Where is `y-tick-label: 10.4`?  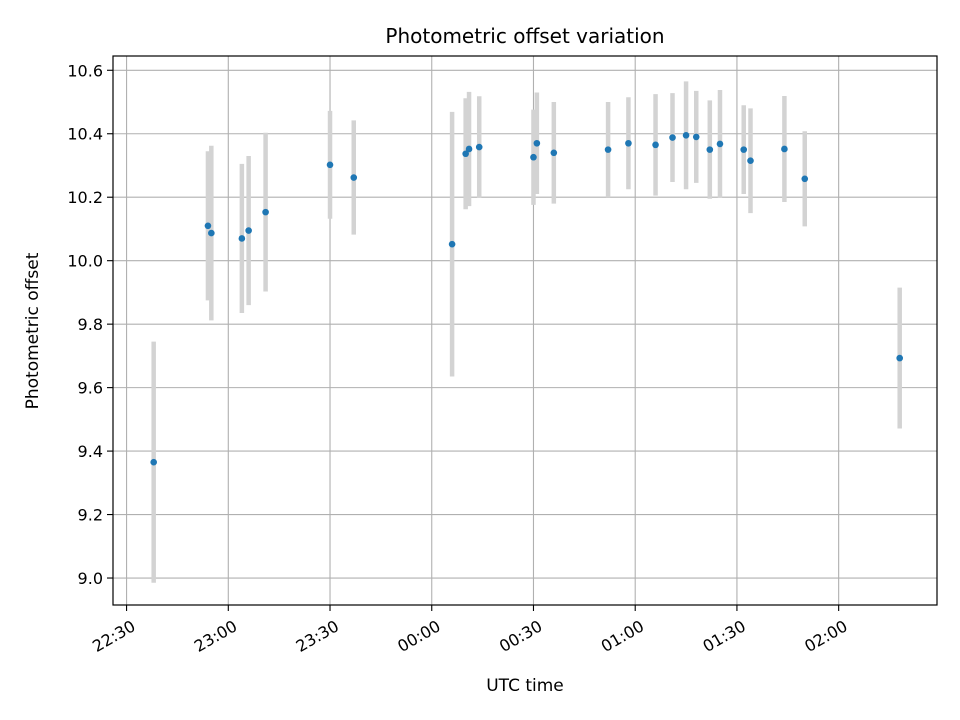 y-tick-label: 10.4 is located at coordinates (85, 134).